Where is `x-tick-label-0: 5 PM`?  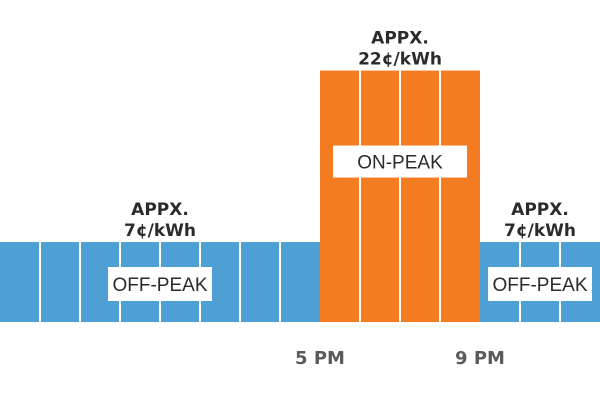
x-tick-label-0: 5 PM is located at coordinates (320, 358).